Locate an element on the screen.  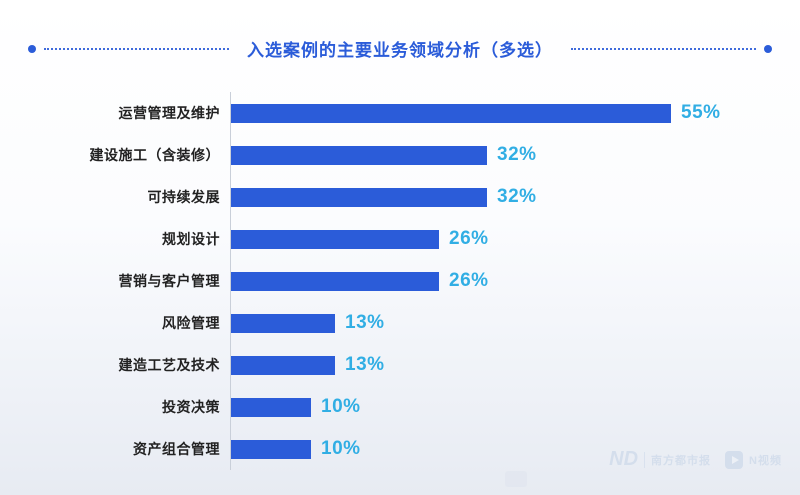
category-label: 建设施工（含装修） is located at coordinates (154, 155).